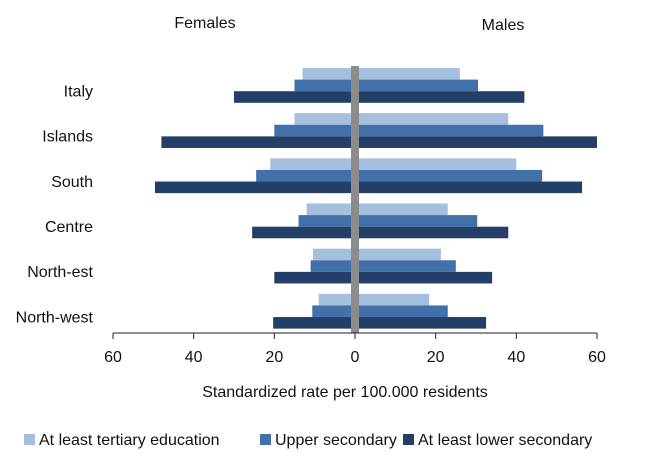 Image resolution: width=670 pixels, height=458 pixels. Describe the element at coordinates (355, 357) in the screenshot. I see `x-tick-label: 0` at that location.